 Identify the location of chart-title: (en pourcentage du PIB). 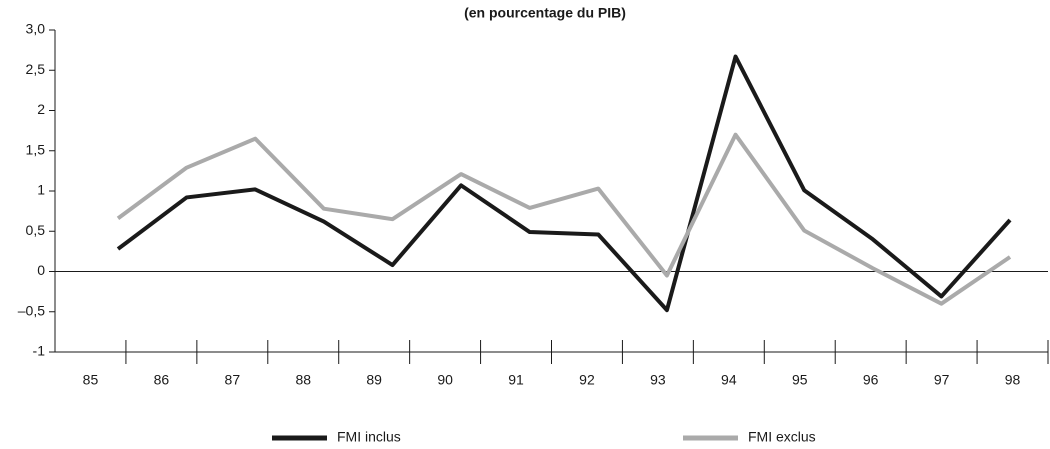
(545, 13).